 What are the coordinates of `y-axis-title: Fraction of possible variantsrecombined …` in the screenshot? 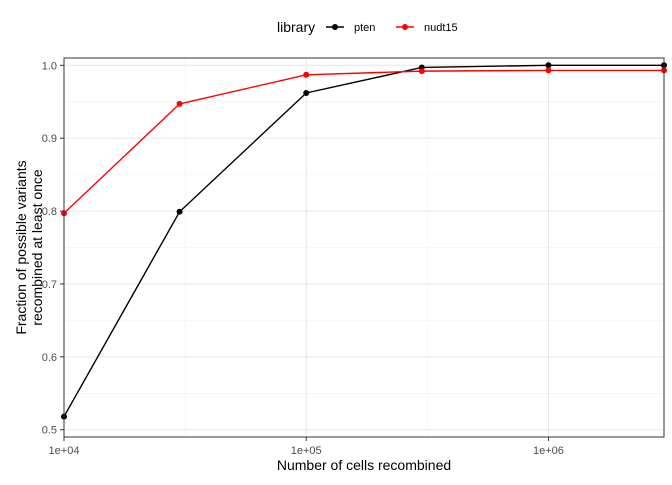 It's located at (29, 247).